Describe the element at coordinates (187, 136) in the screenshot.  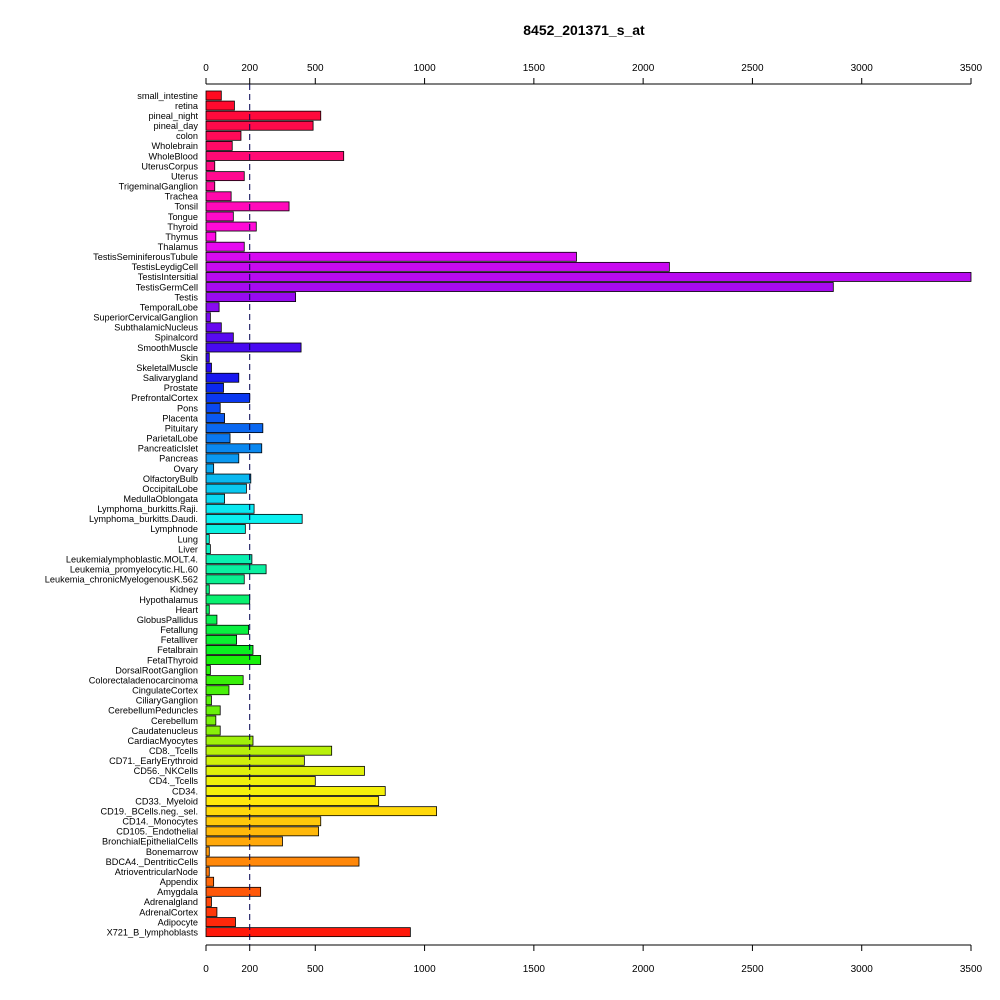
I see `category-label: colon` at that location.